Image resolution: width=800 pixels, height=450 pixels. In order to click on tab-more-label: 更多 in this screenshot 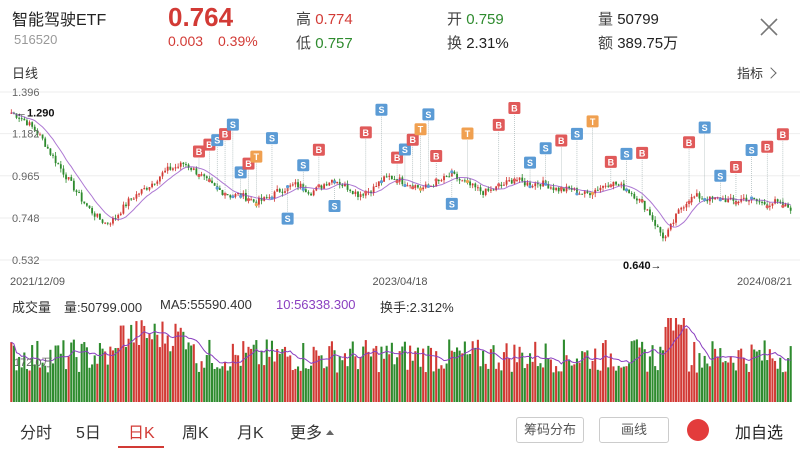, I will do `click(306, 433)`.